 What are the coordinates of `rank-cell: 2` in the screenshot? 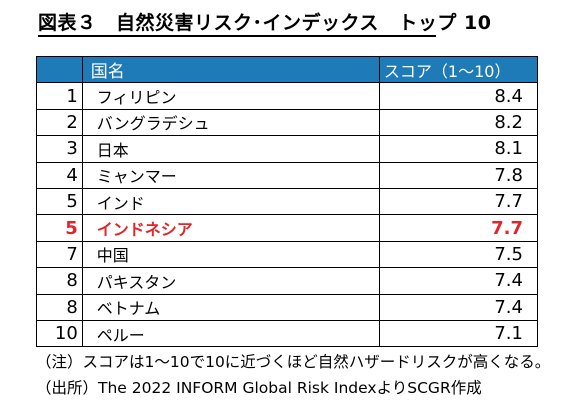 It's located at (59, 122).